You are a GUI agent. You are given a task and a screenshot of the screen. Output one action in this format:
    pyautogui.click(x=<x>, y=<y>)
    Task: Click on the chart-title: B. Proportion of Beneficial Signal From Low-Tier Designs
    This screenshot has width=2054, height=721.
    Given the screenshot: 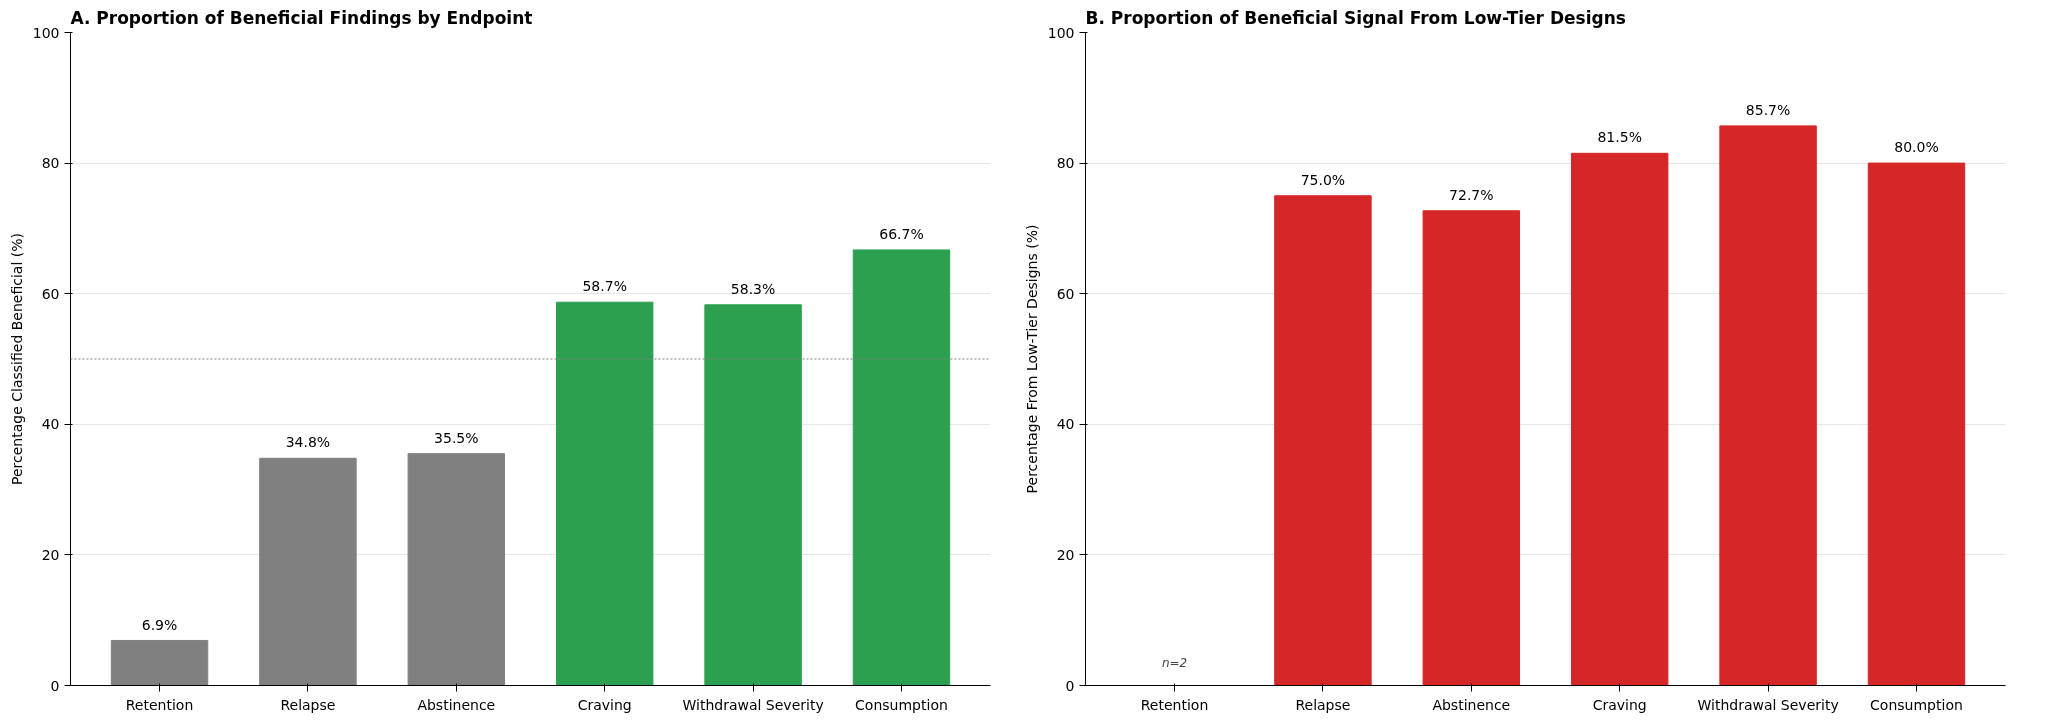 What is the action you would take?
    pyautogui.click(x=1355, y=17)
    